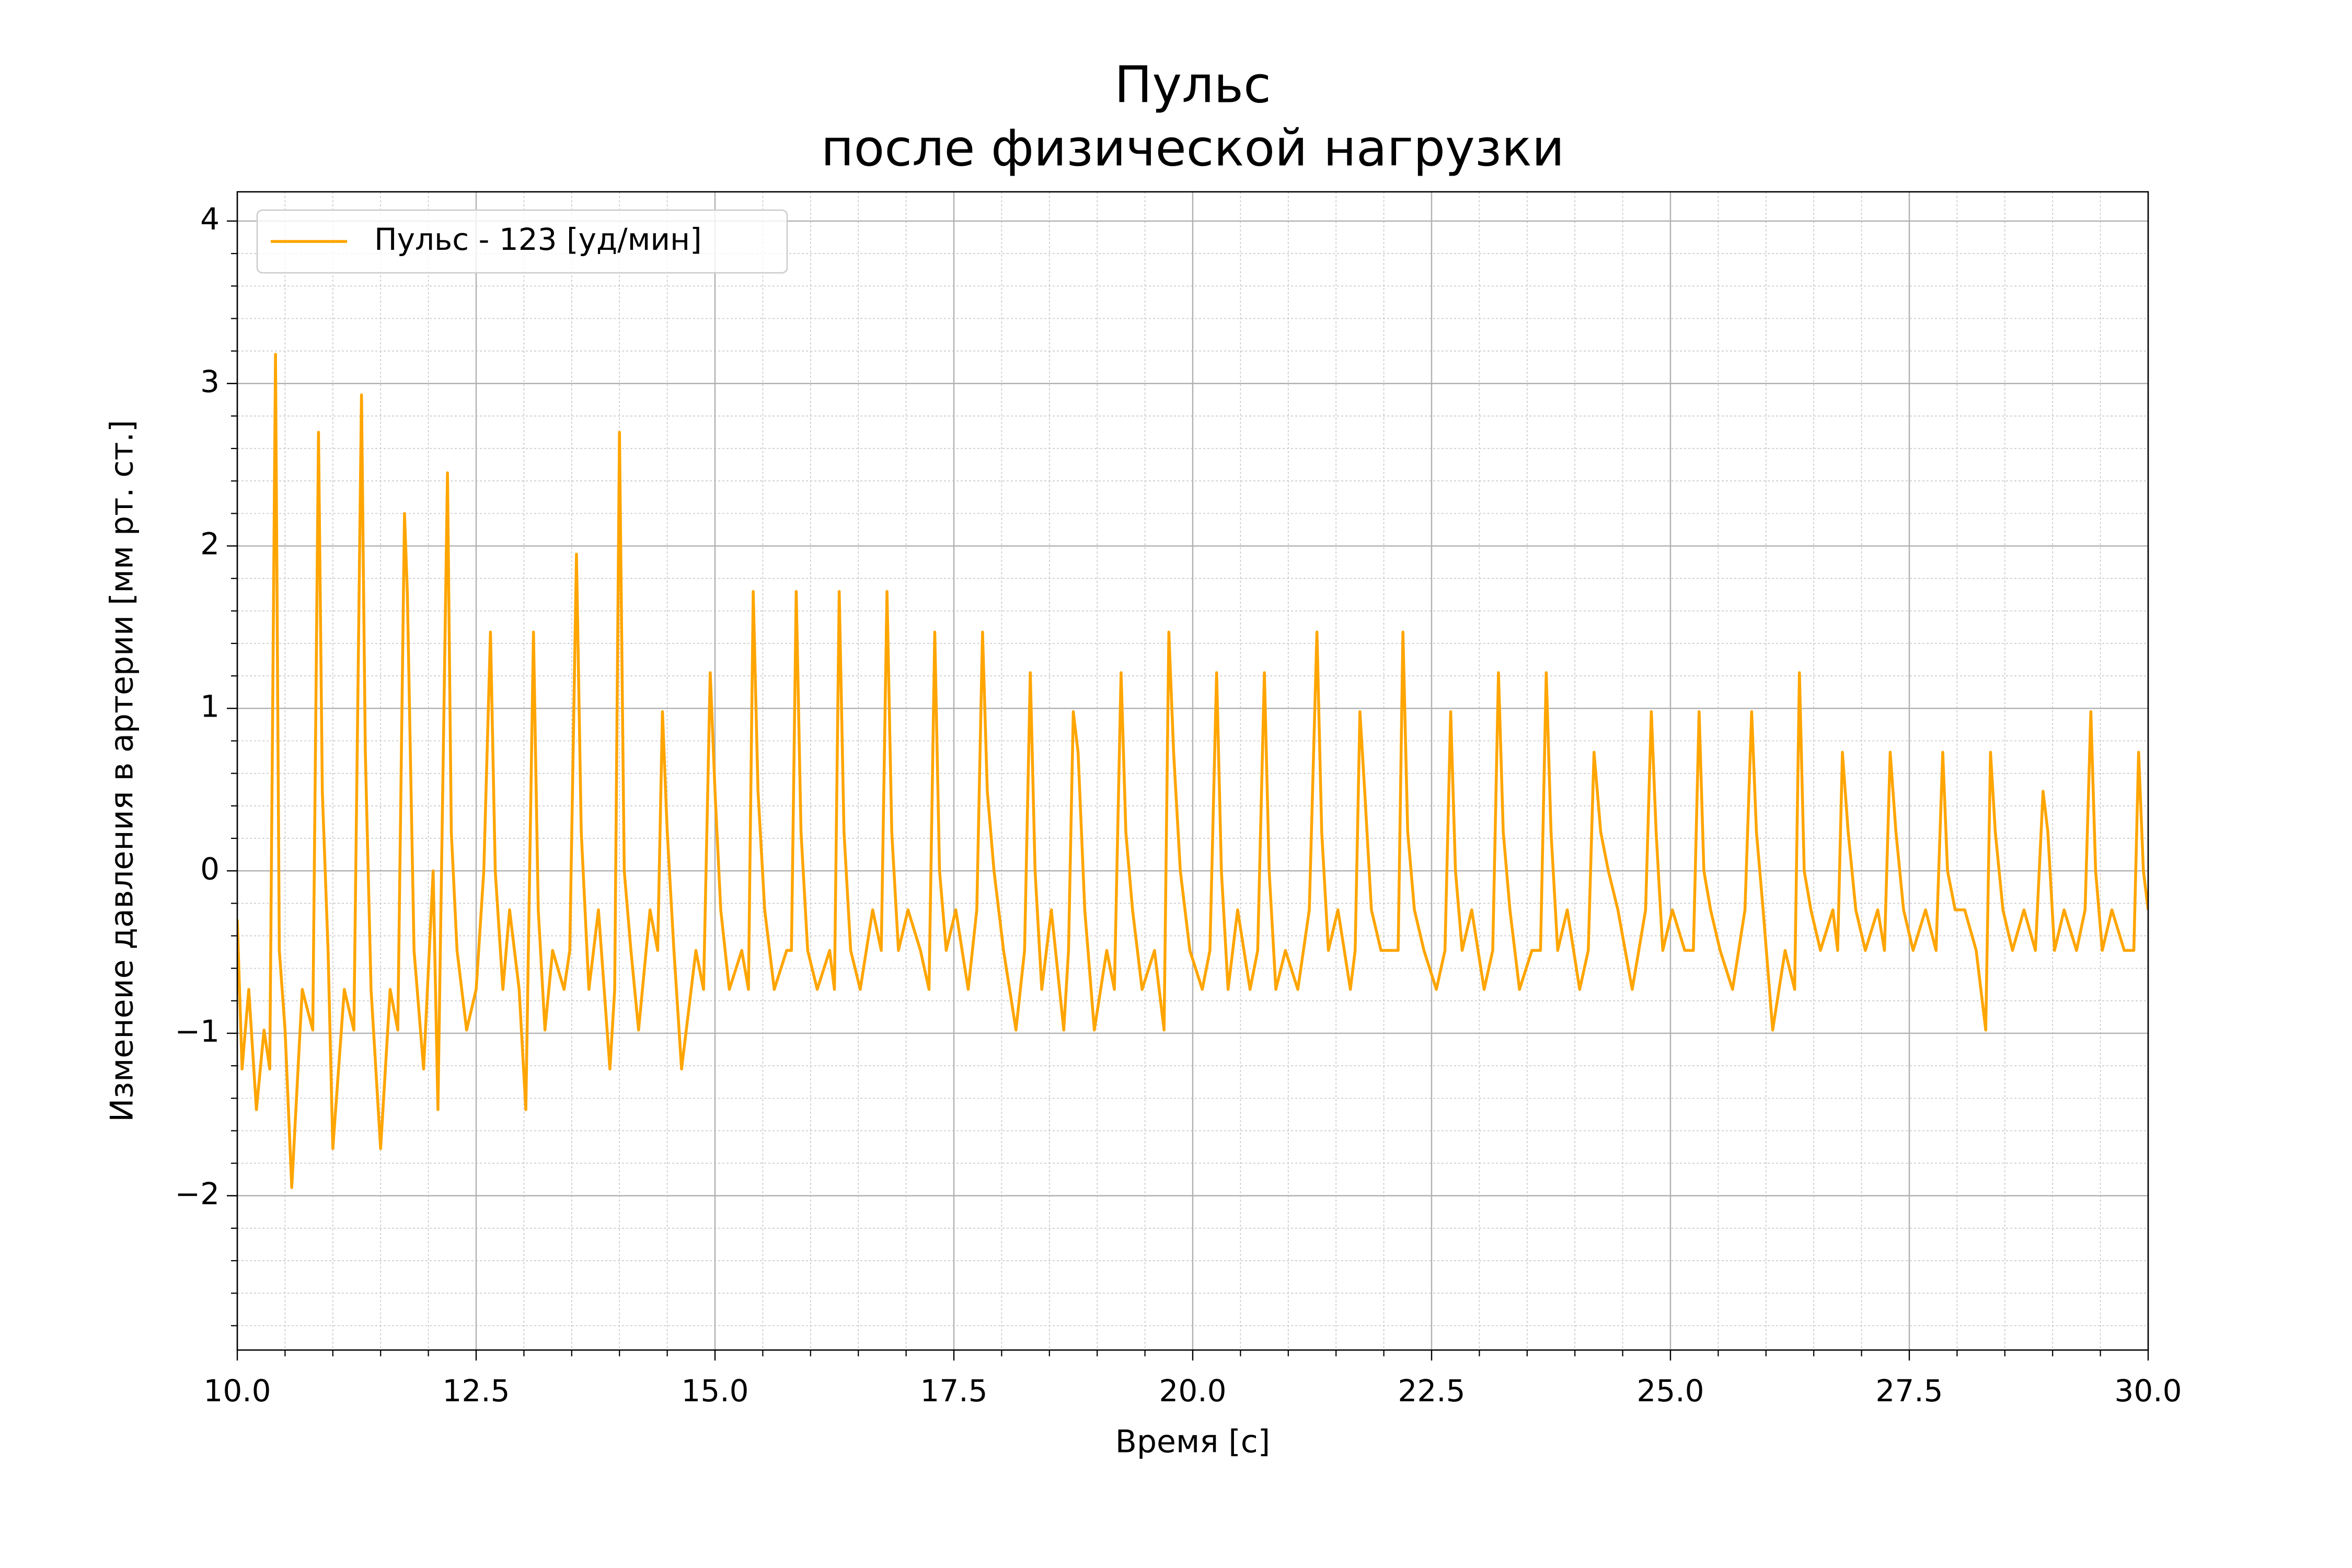 This screenshot has height=1568, width=2352. Describe the element at coordinates (210, 868) in the screenshot. I see `y-tick-label: 0` at that location.